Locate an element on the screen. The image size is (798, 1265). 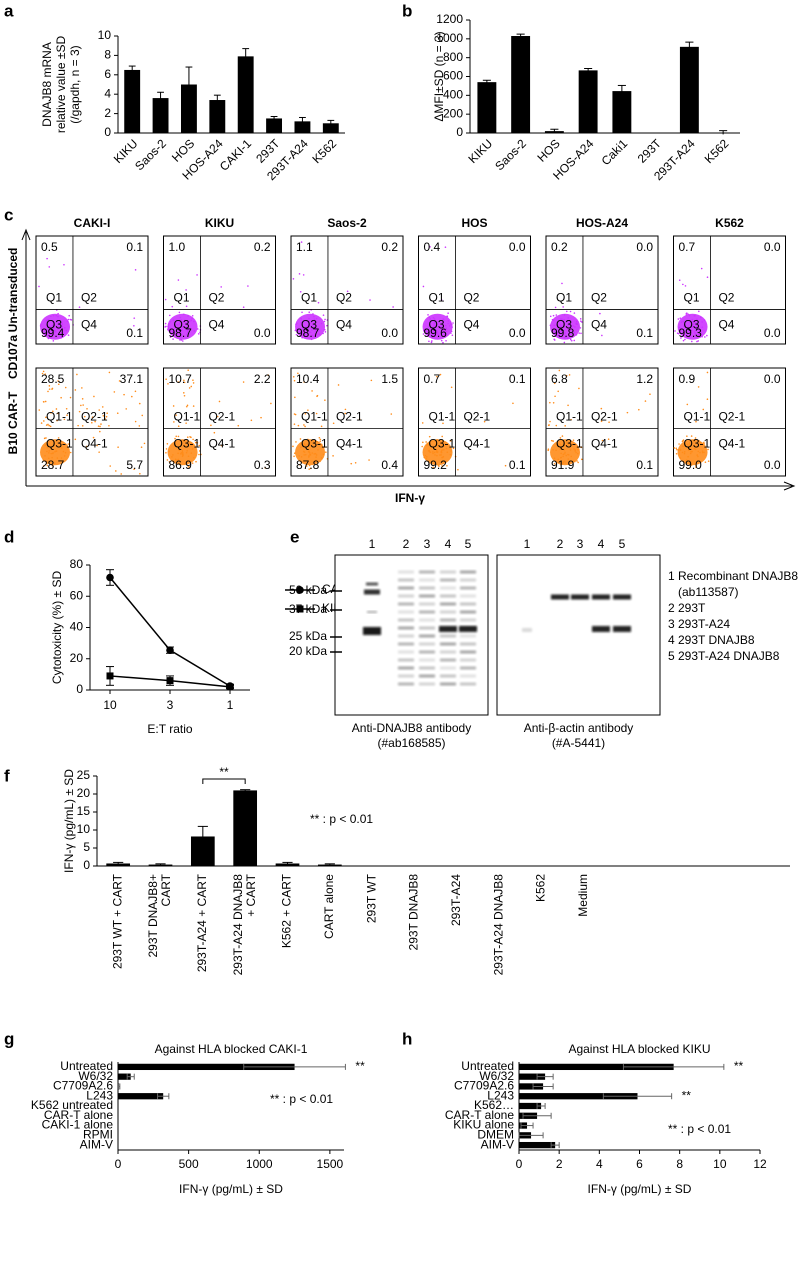
column-title: Saos-2 is located at coordinates (347, 223).